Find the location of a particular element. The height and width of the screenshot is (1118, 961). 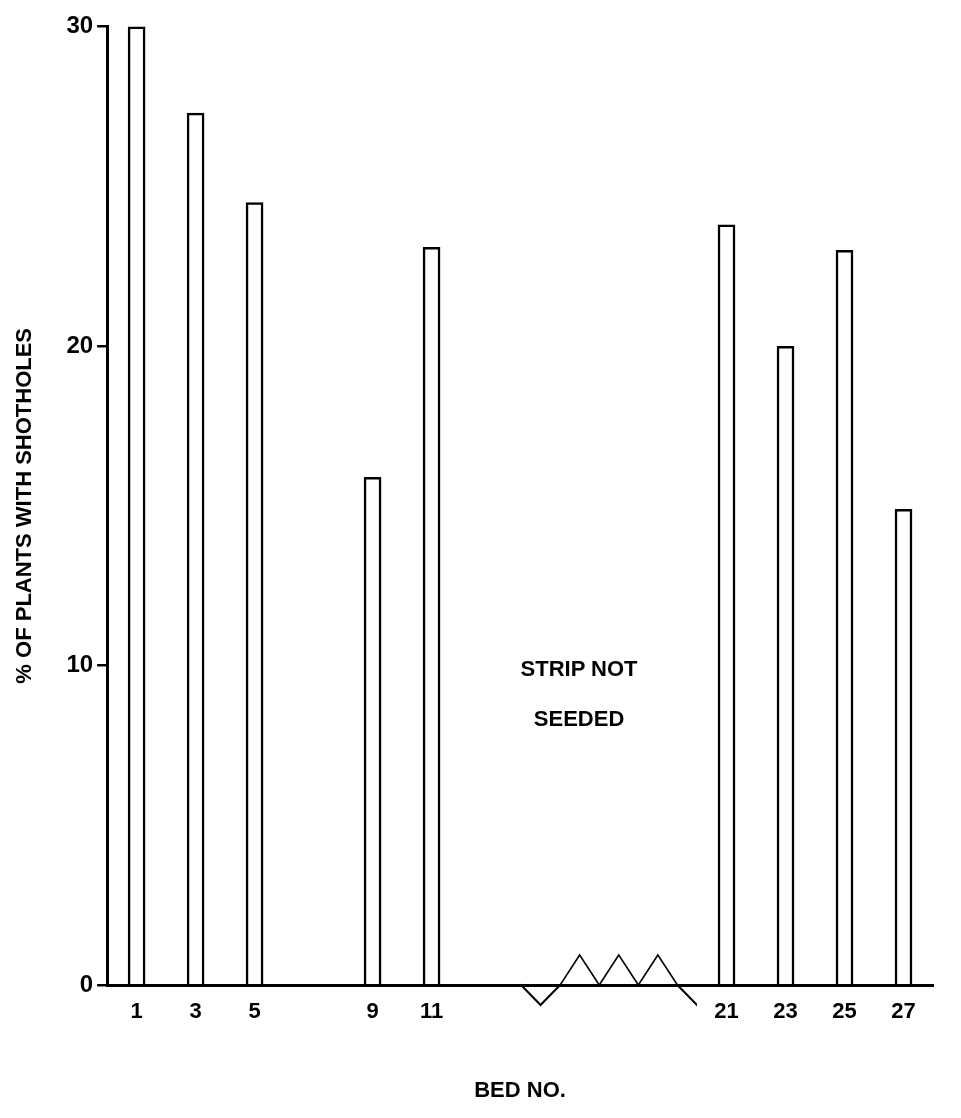

annotation: STRIP NOT SEEDED is located at coordinates (579, 693).